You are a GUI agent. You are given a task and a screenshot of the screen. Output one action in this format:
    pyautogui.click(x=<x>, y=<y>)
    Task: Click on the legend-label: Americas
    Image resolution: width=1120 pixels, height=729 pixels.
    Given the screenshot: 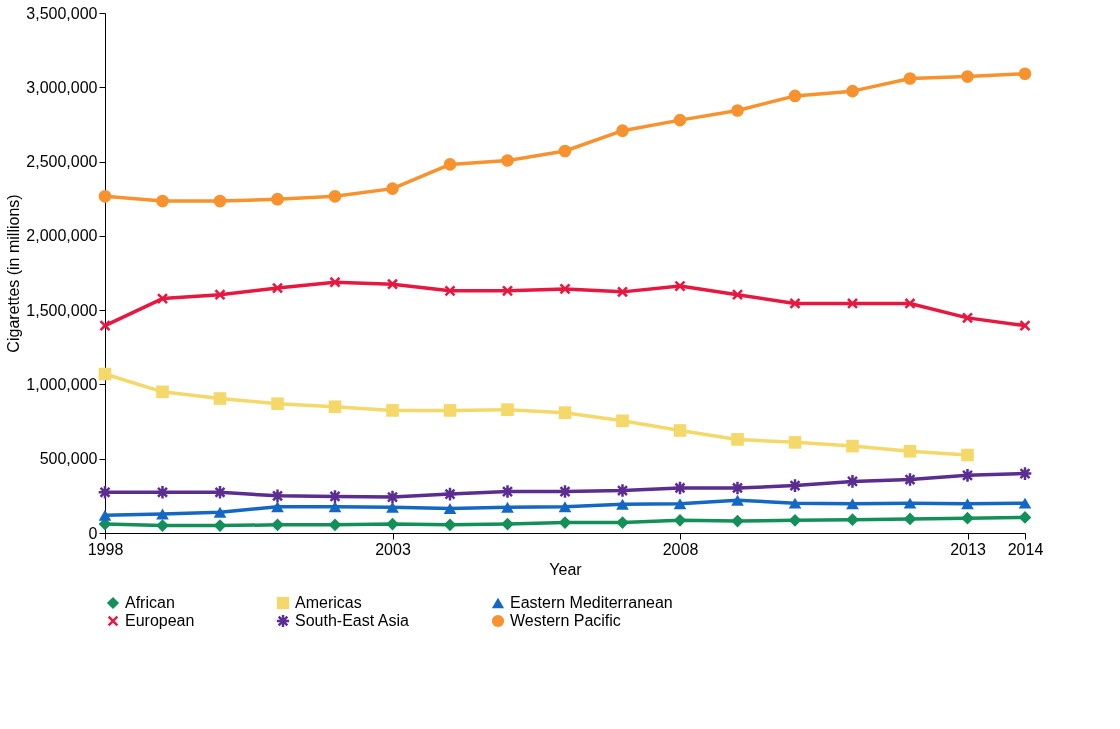 What is the action you would take?
    pyautogui.click(x=328, y=602)
    